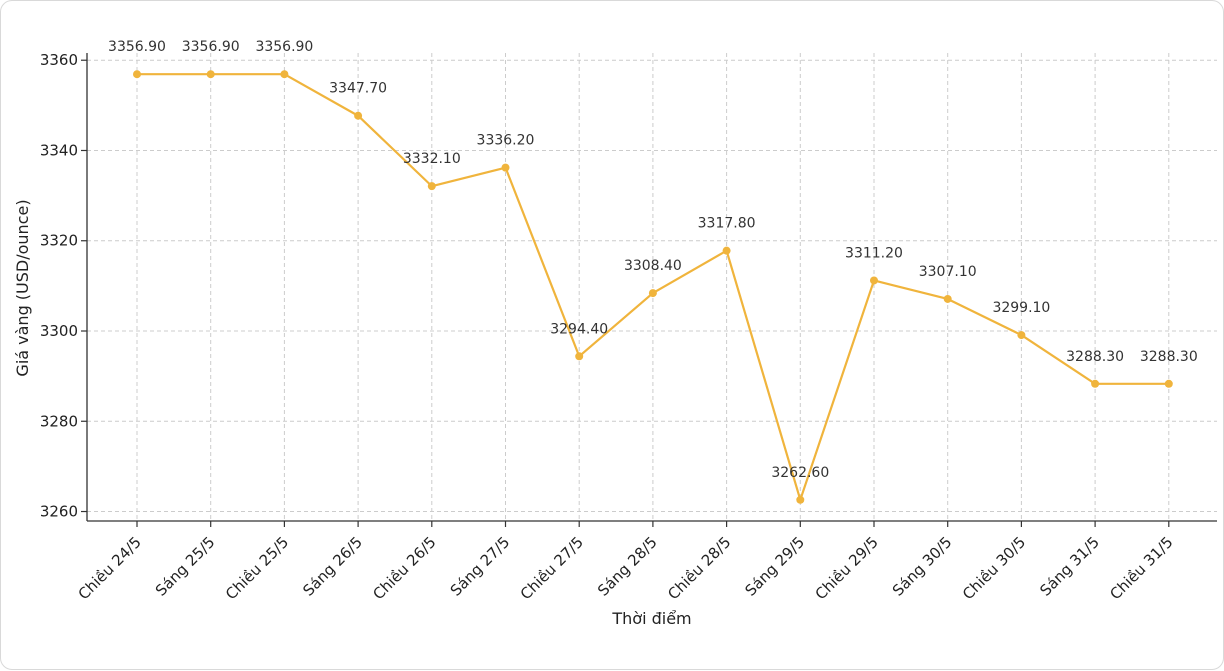  Describe the element at coordinates (627, 566) in the screenshot. I see `x-tick-label: Sáng 28/5` at that location.